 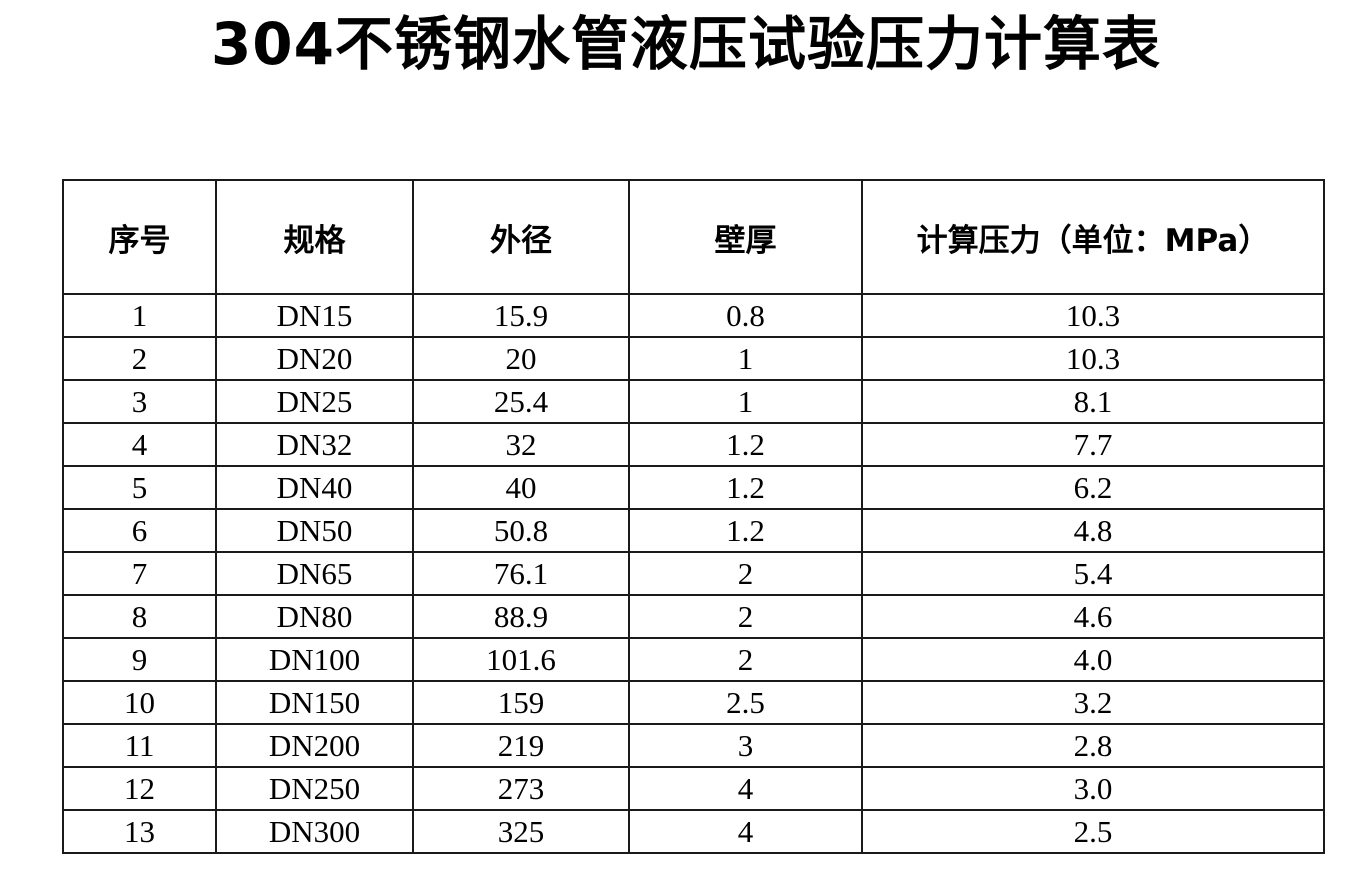 I want to click on table-header-row: 序号 规格 外径 壁厚 计算压力（单位：MPa）, so click(x=693, y=237).